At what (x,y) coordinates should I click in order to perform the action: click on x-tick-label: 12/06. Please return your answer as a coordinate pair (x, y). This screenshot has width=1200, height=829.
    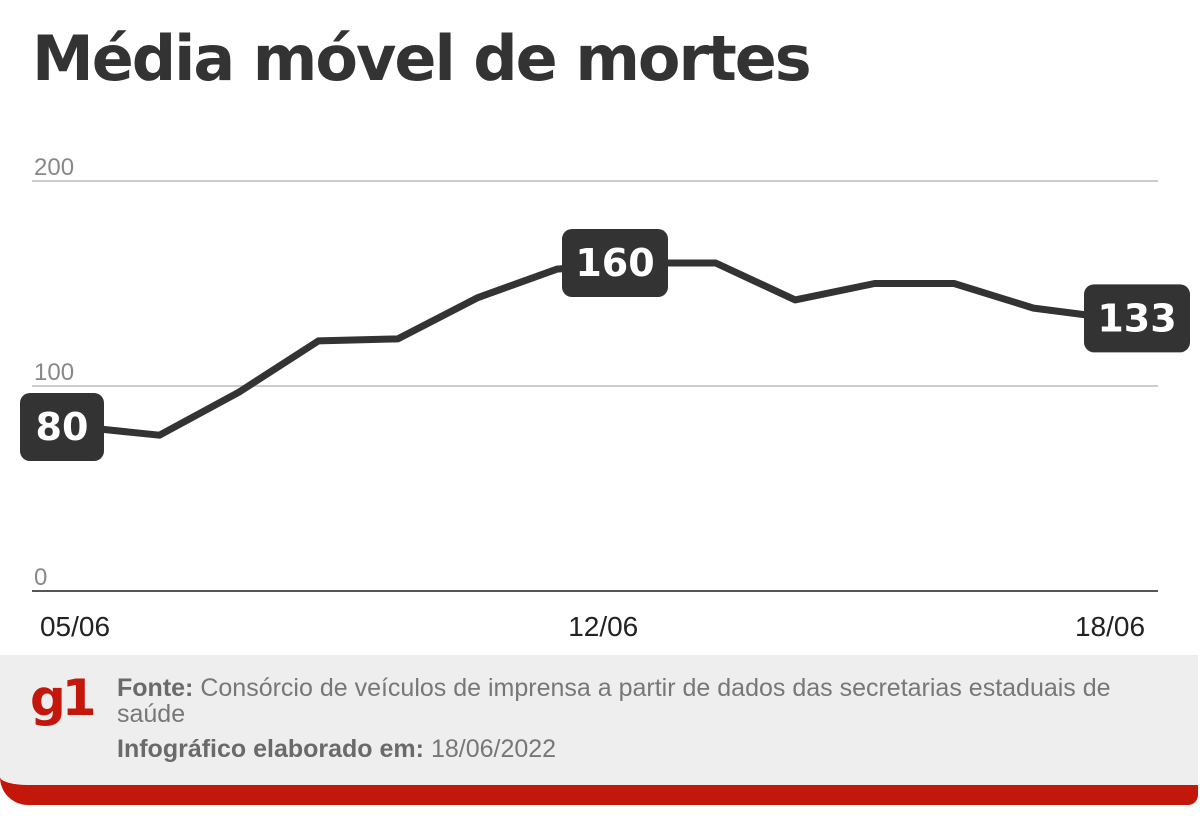
    Looking at the image, I should click on (603, 626).